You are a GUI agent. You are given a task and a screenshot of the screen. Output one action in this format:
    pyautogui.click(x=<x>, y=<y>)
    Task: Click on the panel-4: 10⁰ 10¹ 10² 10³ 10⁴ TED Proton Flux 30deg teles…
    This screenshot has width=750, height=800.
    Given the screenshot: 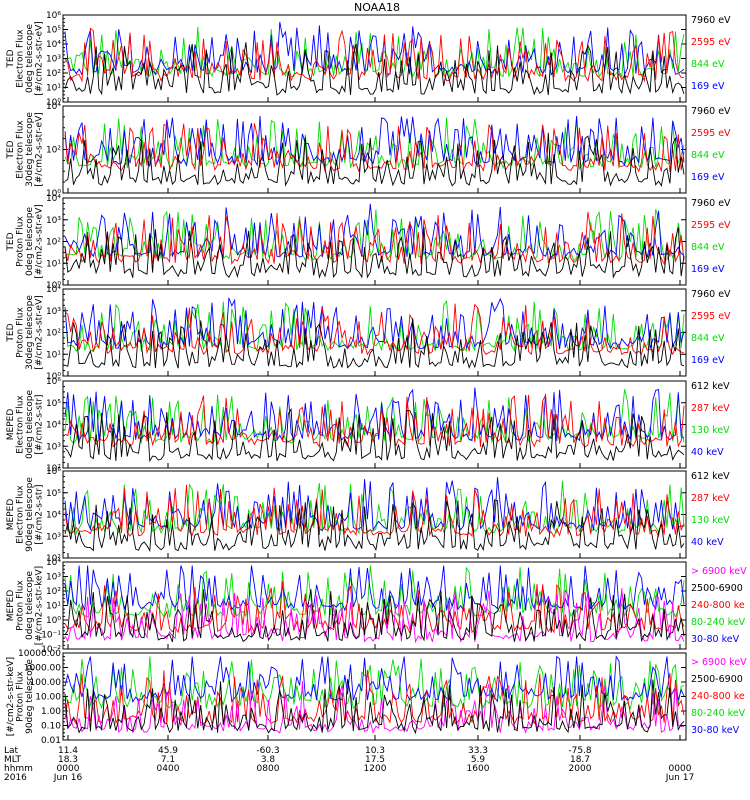 What is the action you would take?
    pyautogui.click(x=368, y=333)
    